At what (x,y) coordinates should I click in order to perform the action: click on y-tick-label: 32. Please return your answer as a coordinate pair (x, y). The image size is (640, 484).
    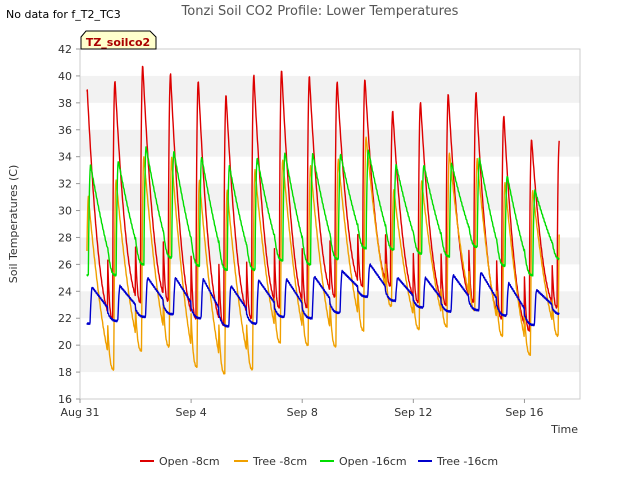
    Looking at the image, I should click on (65, 184).